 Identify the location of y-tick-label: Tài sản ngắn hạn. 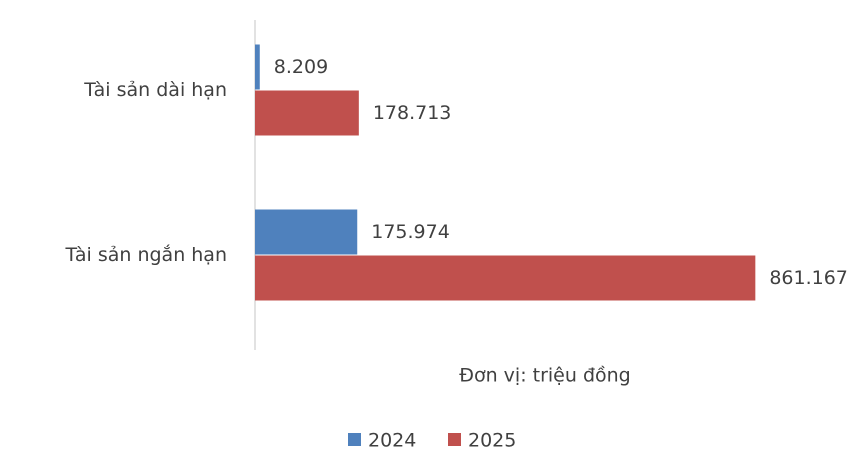
(145, 254).